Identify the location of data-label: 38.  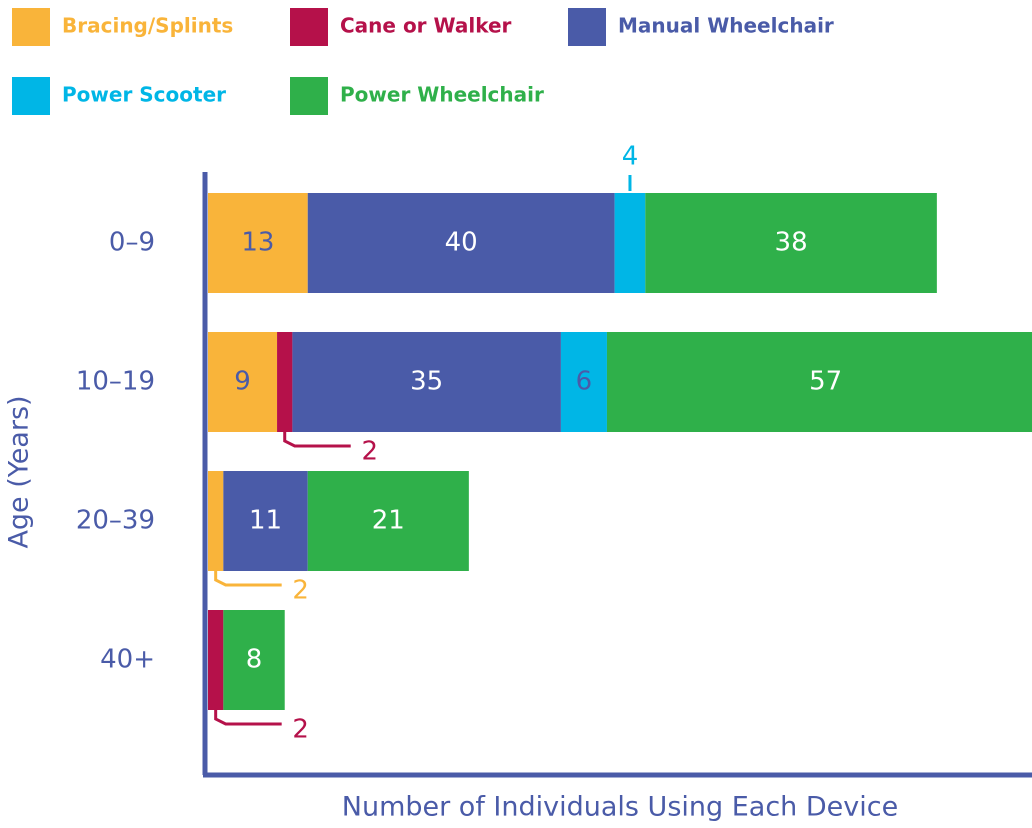
(791, 243).